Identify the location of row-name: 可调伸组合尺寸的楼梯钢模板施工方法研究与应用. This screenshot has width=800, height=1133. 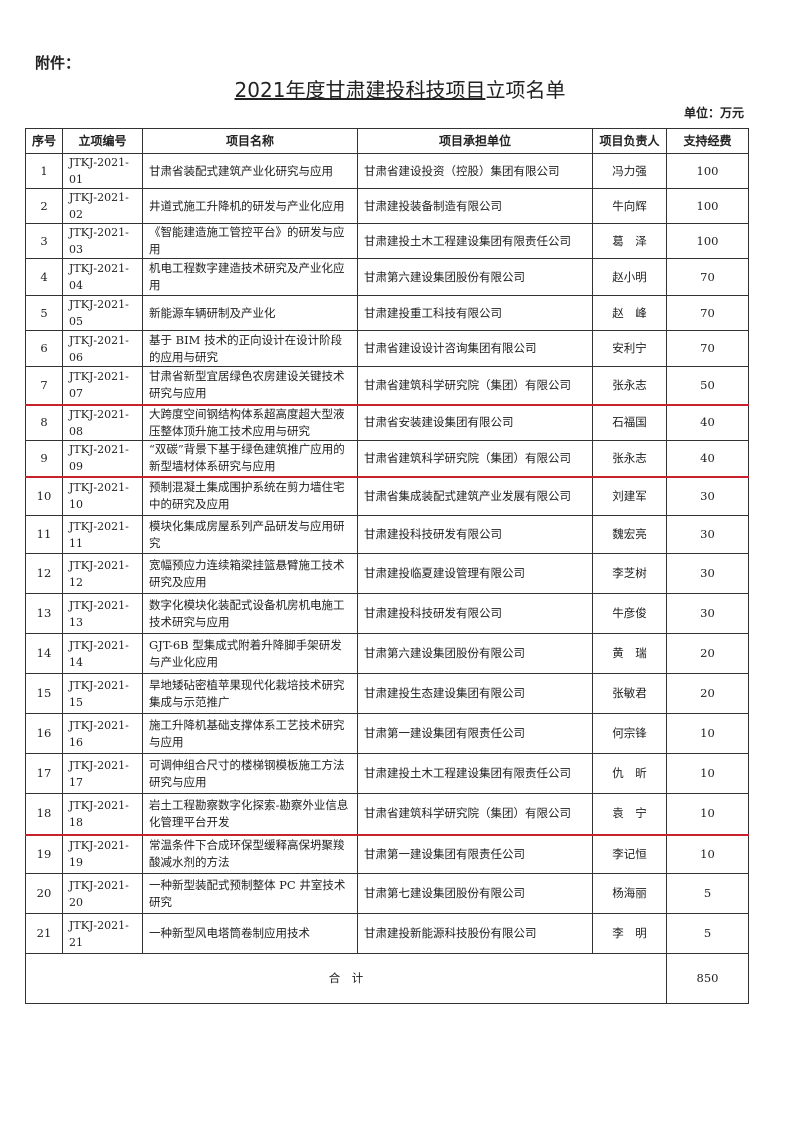
(250, 773).